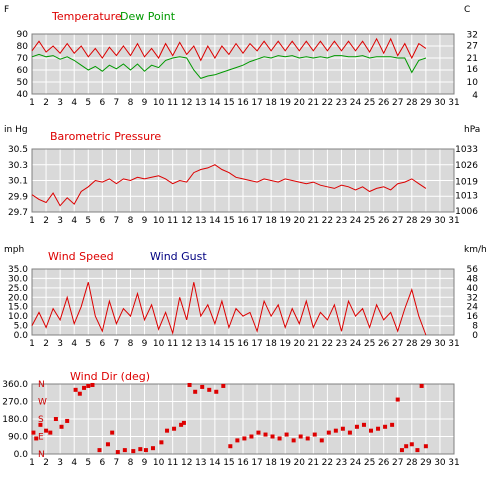 The height and width of the screenshot is (480, 500). I want to click on x-tick-label: 26, so click(384, 344).